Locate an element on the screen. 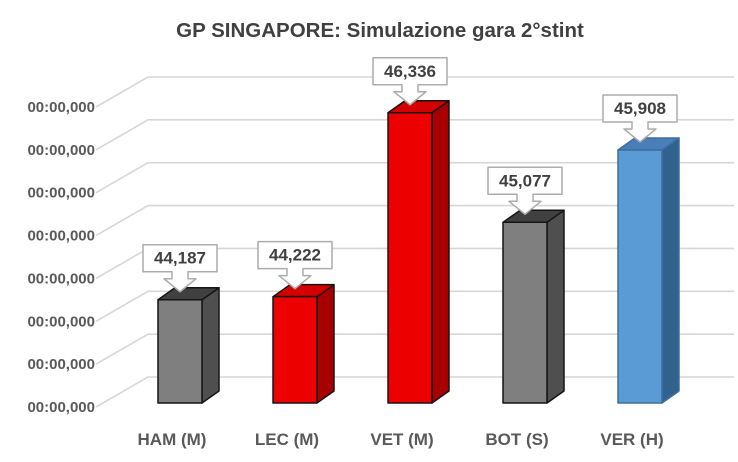 The image size is (738, 462). chart-title: GP SINGAPORE: Simulazione gara 2°stint is located at coordinates (380, 30).